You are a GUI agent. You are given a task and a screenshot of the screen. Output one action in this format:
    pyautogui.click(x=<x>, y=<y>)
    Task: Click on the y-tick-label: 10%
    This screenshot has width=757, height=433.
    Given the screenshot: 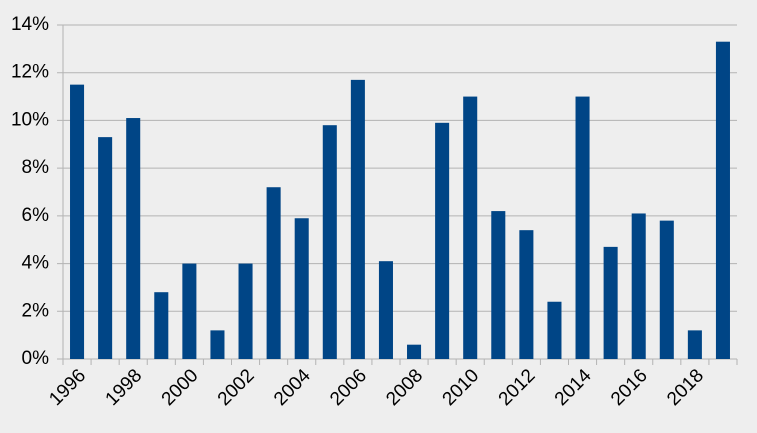 What is the action you would take?
    pyautogui.click(x=30, y=119)
    